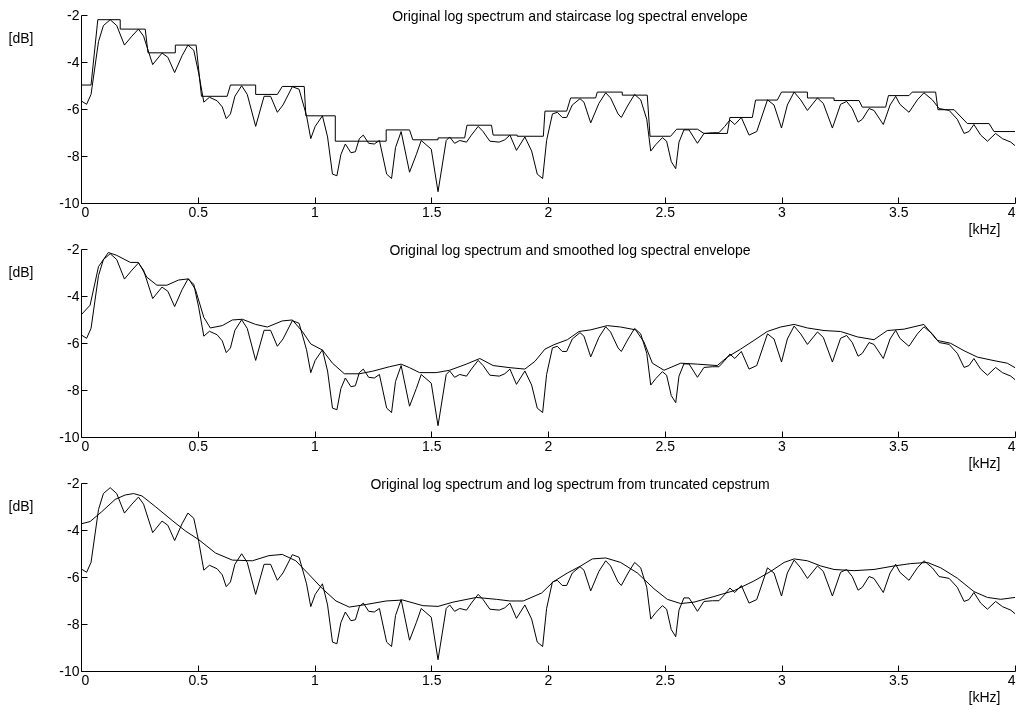 Image resolution: width=1025 pixels, height=716 pixels. What do you see at coordinates (570, 250) in the screenshot?
I see `chart-title: Original log spectrum and smoothed log spectral envelope` at bounding box center [570, 250].